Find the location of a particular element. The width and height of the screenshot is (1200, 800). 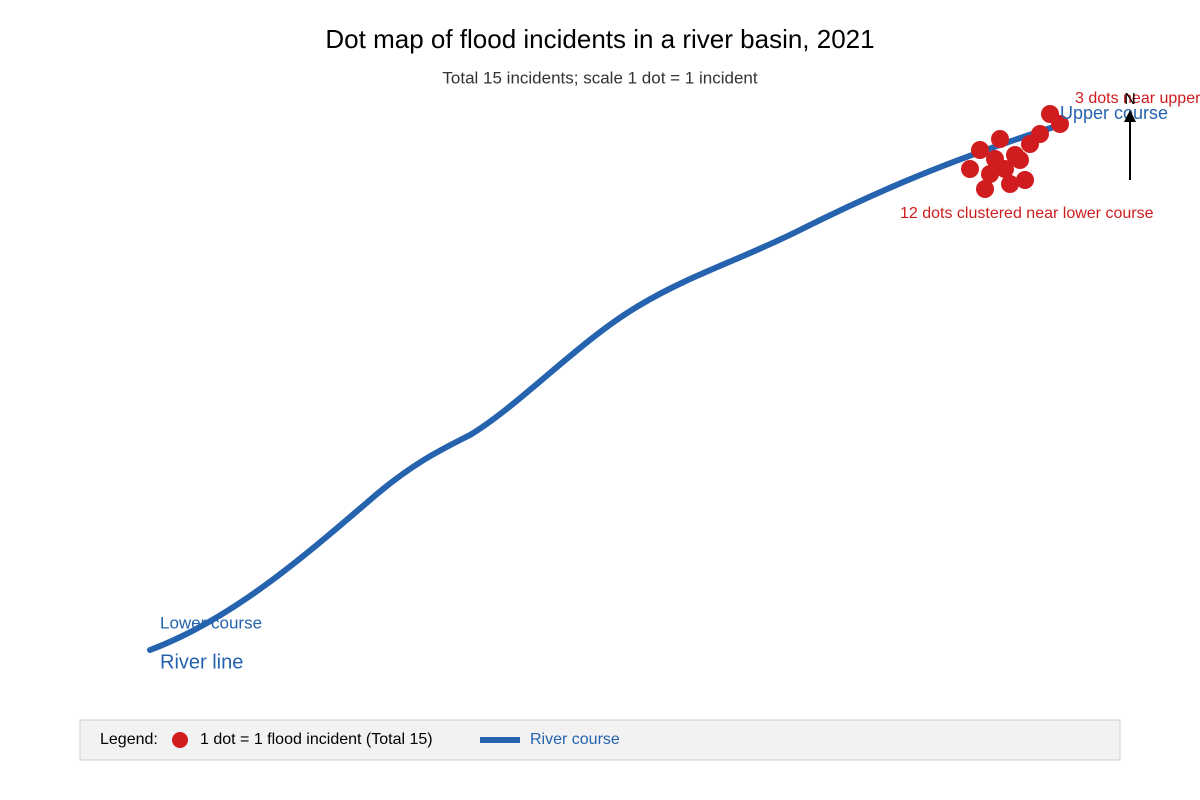

annotation: 12 dots clustered near lower course is located at coordinates (1027, 213).